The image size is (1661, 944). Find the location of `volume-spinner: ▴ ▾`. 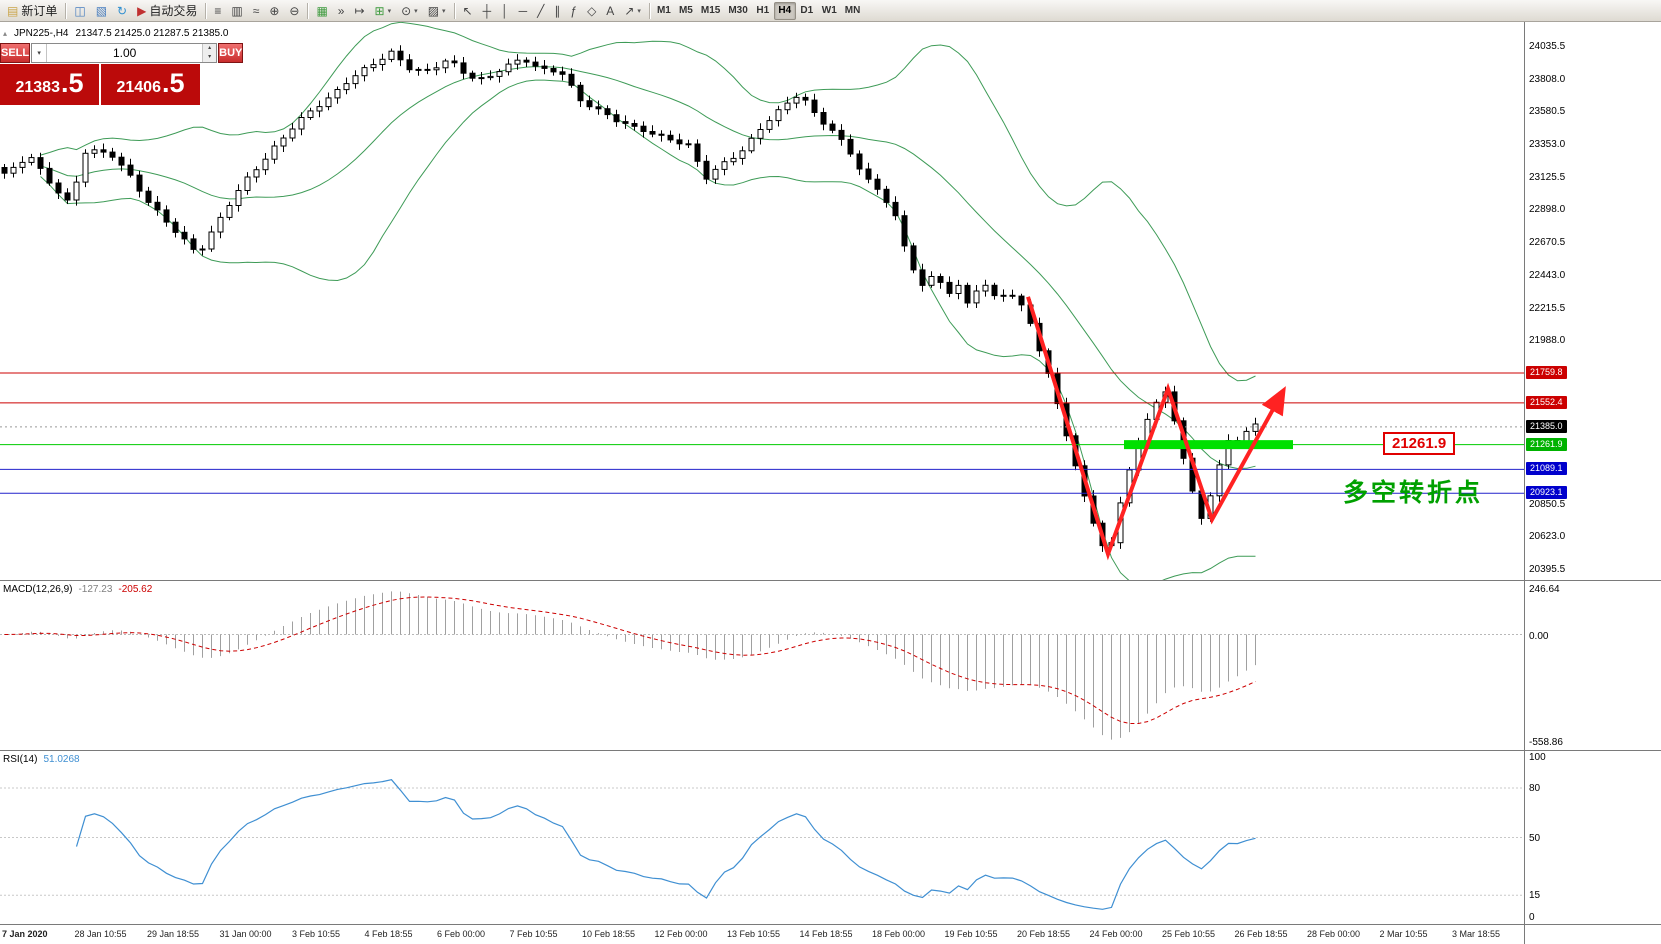

volume-spinner: ▴ ▾ is located at coordinates (209, 53).